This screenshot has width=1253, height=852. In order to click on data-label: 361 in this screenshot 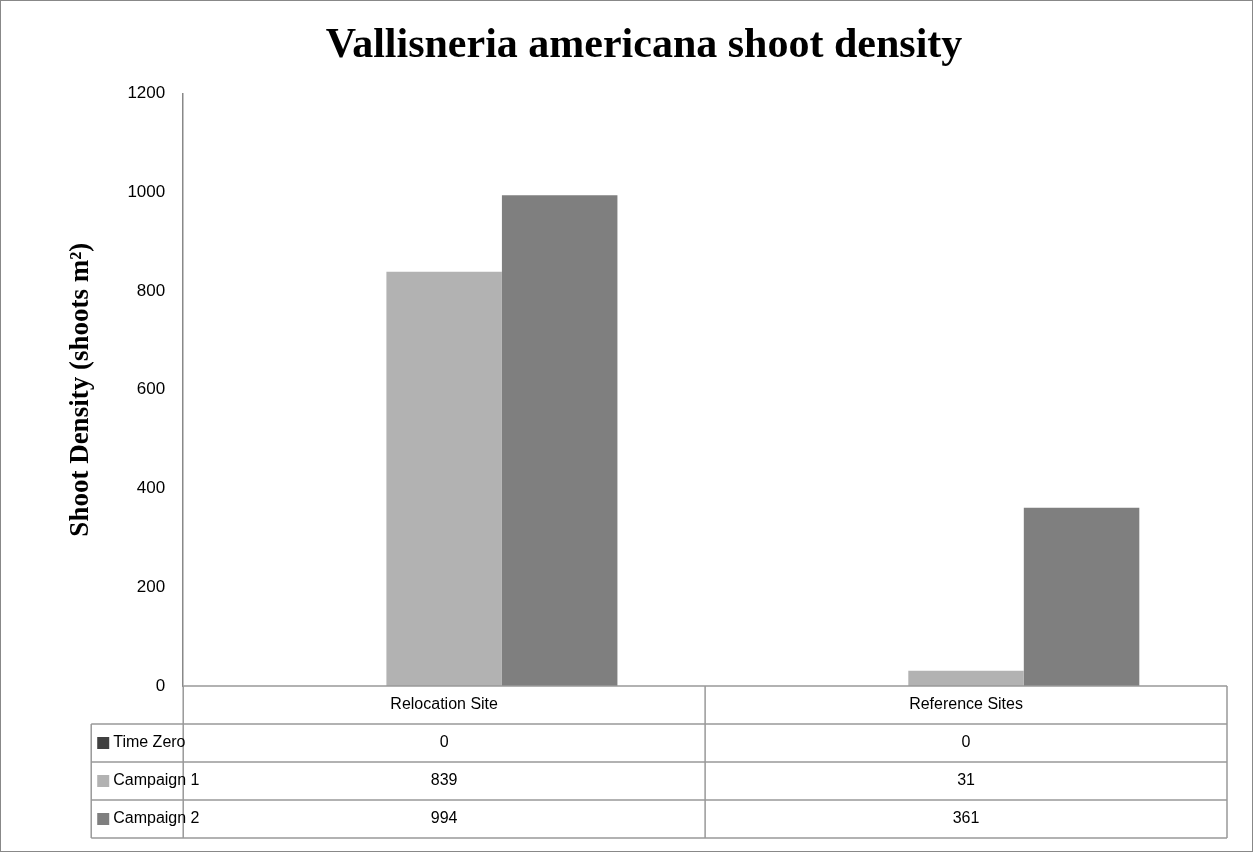, I will do `click(966, 818)`.